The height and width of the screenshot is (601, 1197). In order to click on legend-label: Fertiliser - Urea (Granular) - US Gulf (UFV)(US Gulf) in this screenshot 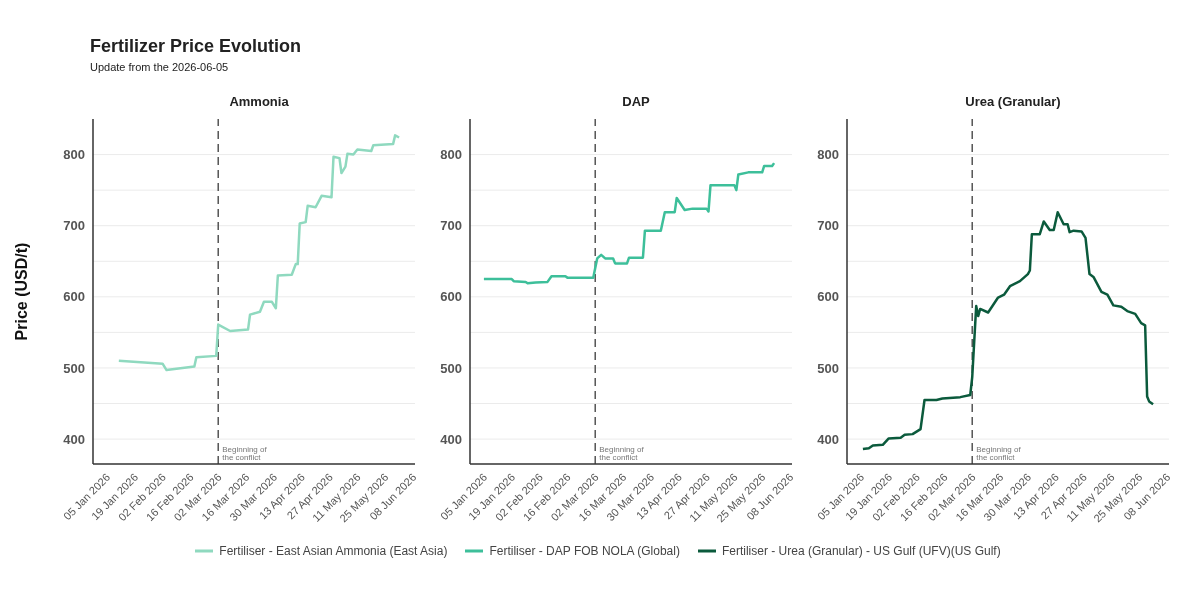, I will do `click(861, 551)`.